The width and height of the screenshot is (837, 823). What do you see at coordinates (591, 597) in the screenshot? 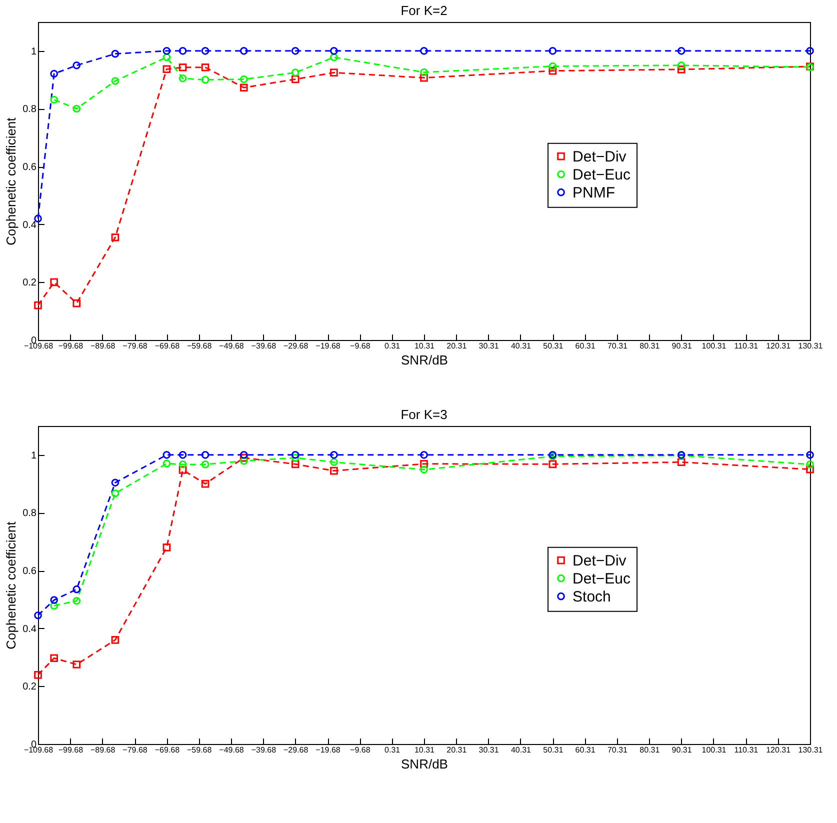
I see `legend-label: Stoch` at bounding box center [591, 597].